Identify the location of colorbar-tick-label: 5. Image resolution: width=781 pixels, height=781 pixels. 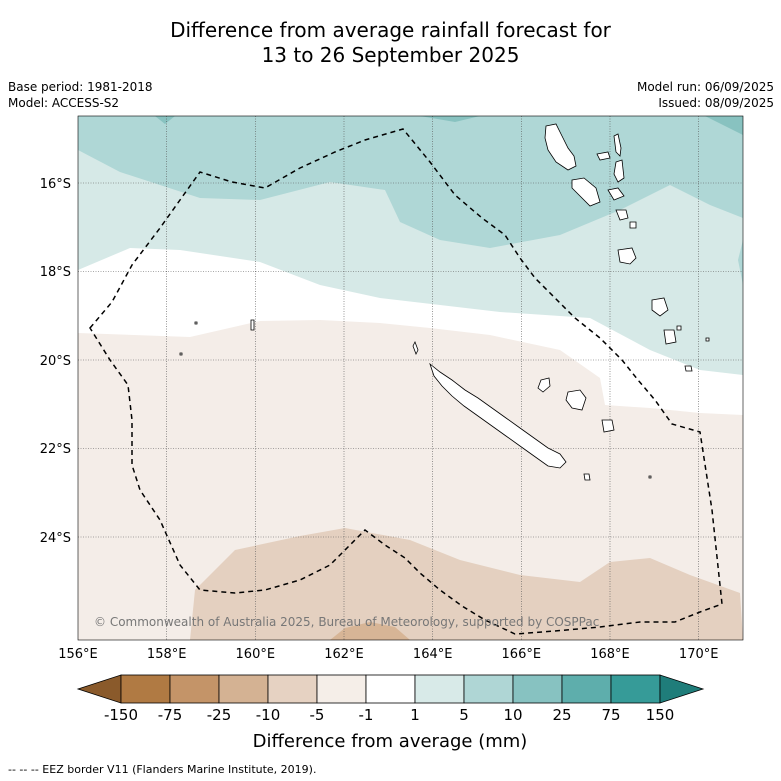
(464, 715).